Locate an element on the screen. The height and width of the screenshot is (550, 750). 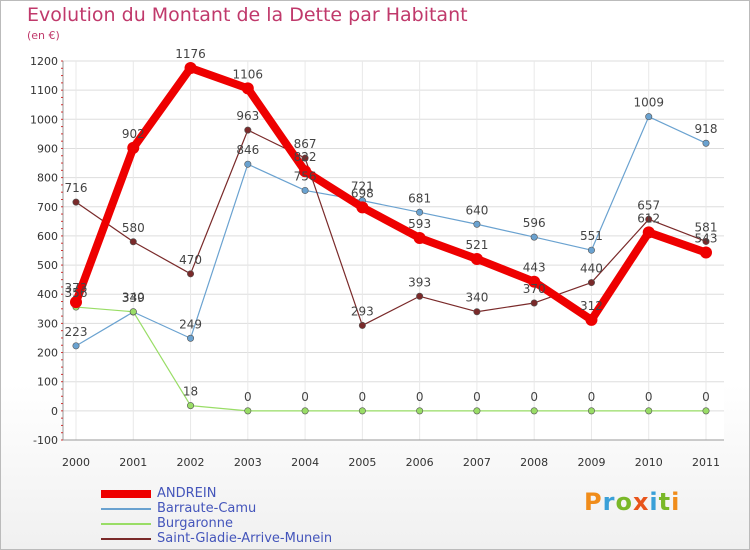
logo-letter: i is located at coordinates (676, 502).